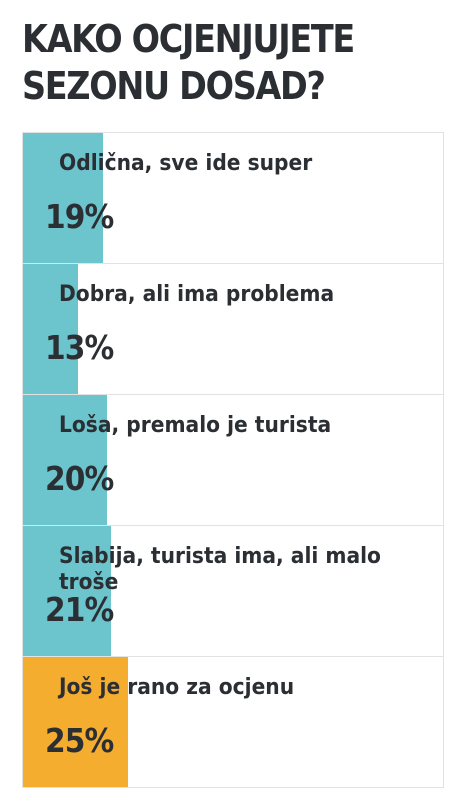 The width and height of the screenshot is (464, 804). What do you see at coordinates (224, 164) in the screenshot?
I see `poll-option-label: Odlična, sve ide super` at bounding box center [224, 164].